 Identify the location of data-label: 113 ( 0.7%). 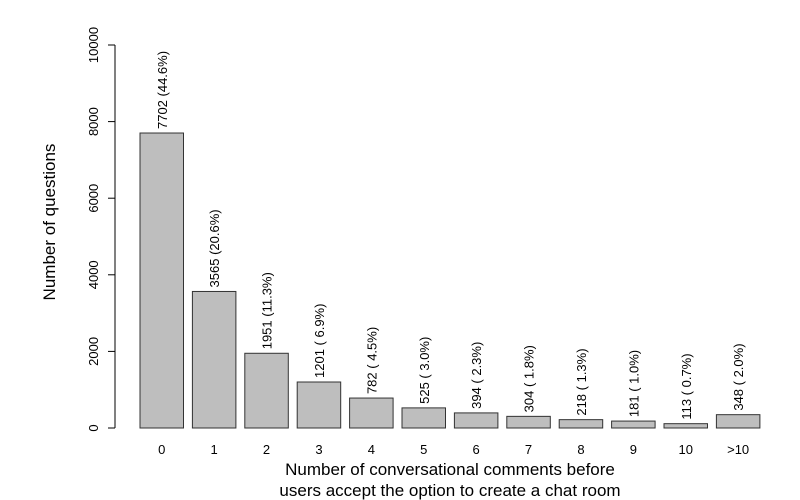
(686, 386).